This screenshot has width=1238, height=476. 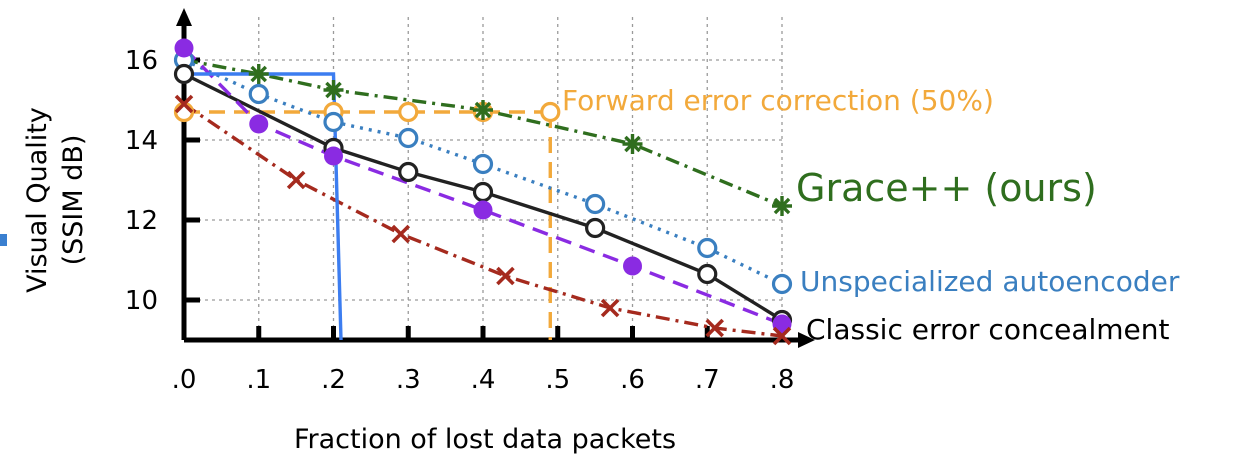 I want to click on x-tick-label: .6, so click(x=632, y=380).